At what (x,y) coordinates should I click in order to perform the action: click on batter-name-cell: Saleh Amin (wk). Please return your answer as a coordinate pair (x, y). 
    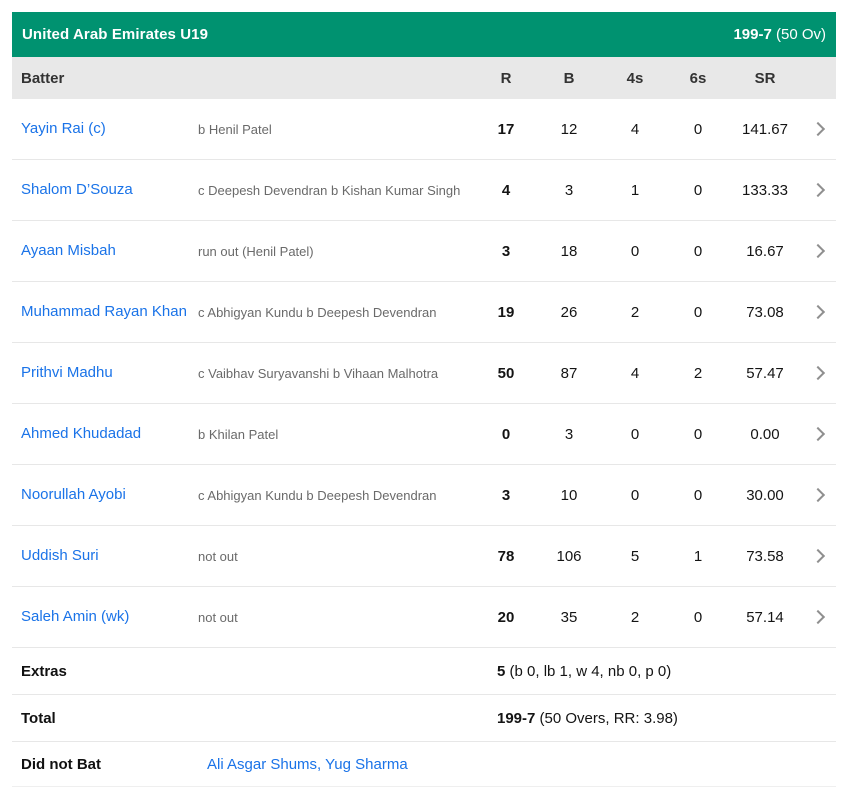
    Looking at the image, I should click on (109, 617).